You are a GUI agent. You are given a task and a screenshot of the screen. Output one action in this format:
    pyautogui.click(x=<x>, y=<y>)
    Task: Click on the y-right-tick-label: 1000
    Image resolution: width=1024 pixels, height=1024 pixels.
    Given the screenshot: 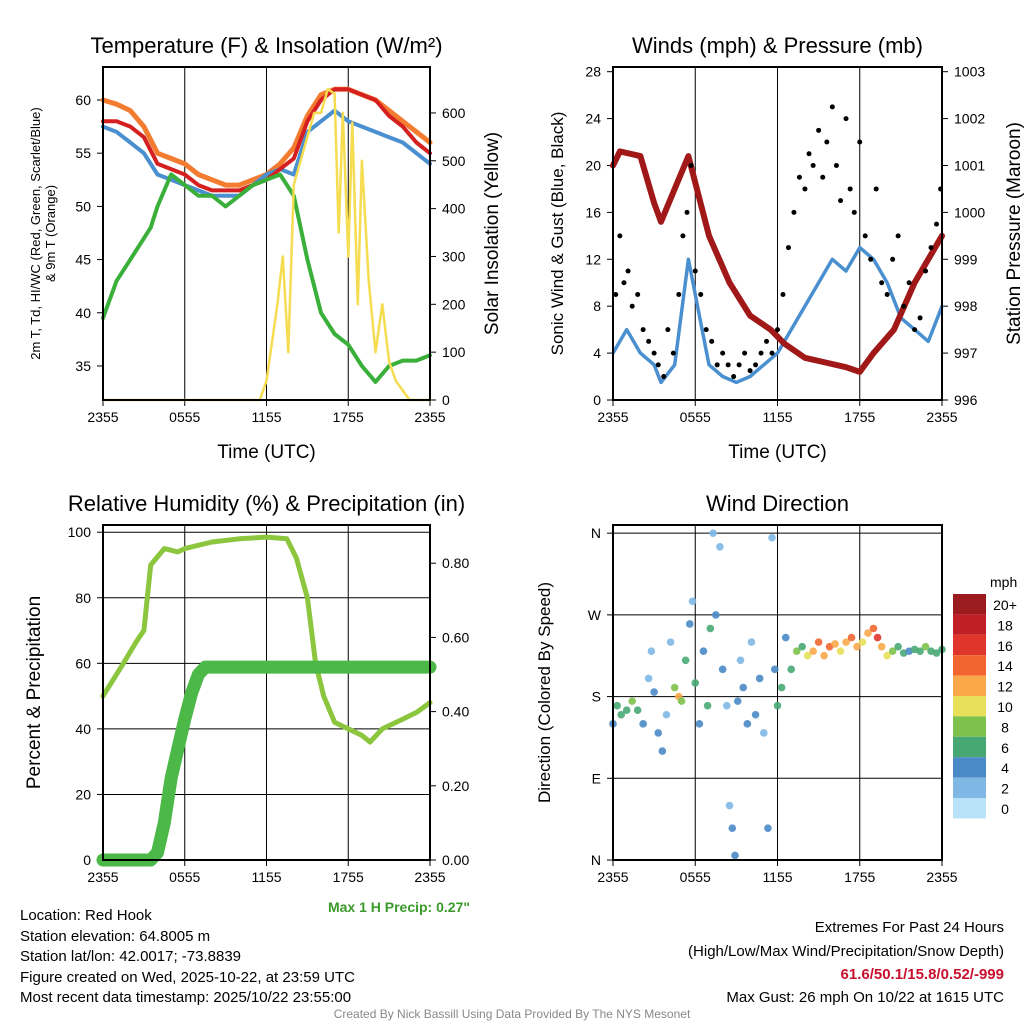 What is the action you would take?
    pyautogui.click(x=969, y=212)
    